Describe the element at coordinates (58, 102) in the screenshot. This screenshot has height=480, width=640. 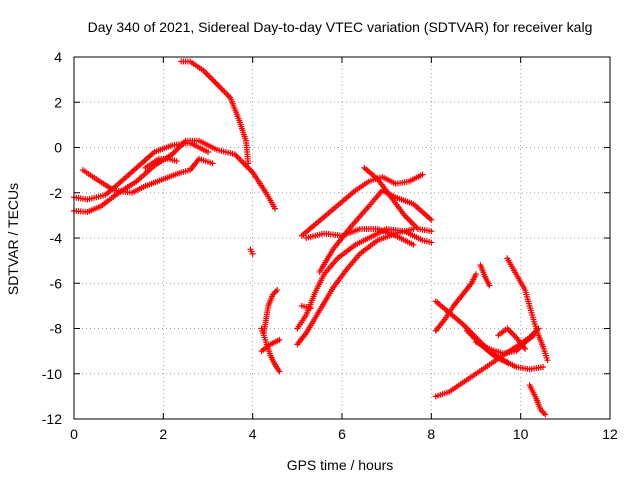
I see `y-tick-label: 2` at that location.